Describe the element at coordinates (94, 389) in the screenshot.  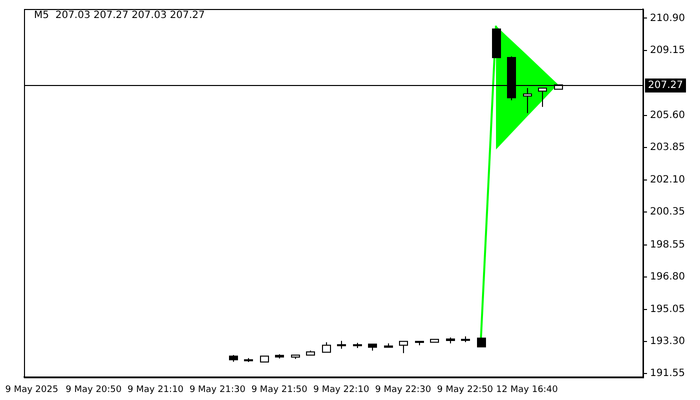
I see `x-tick-label: 9 May 20:50` at that location.